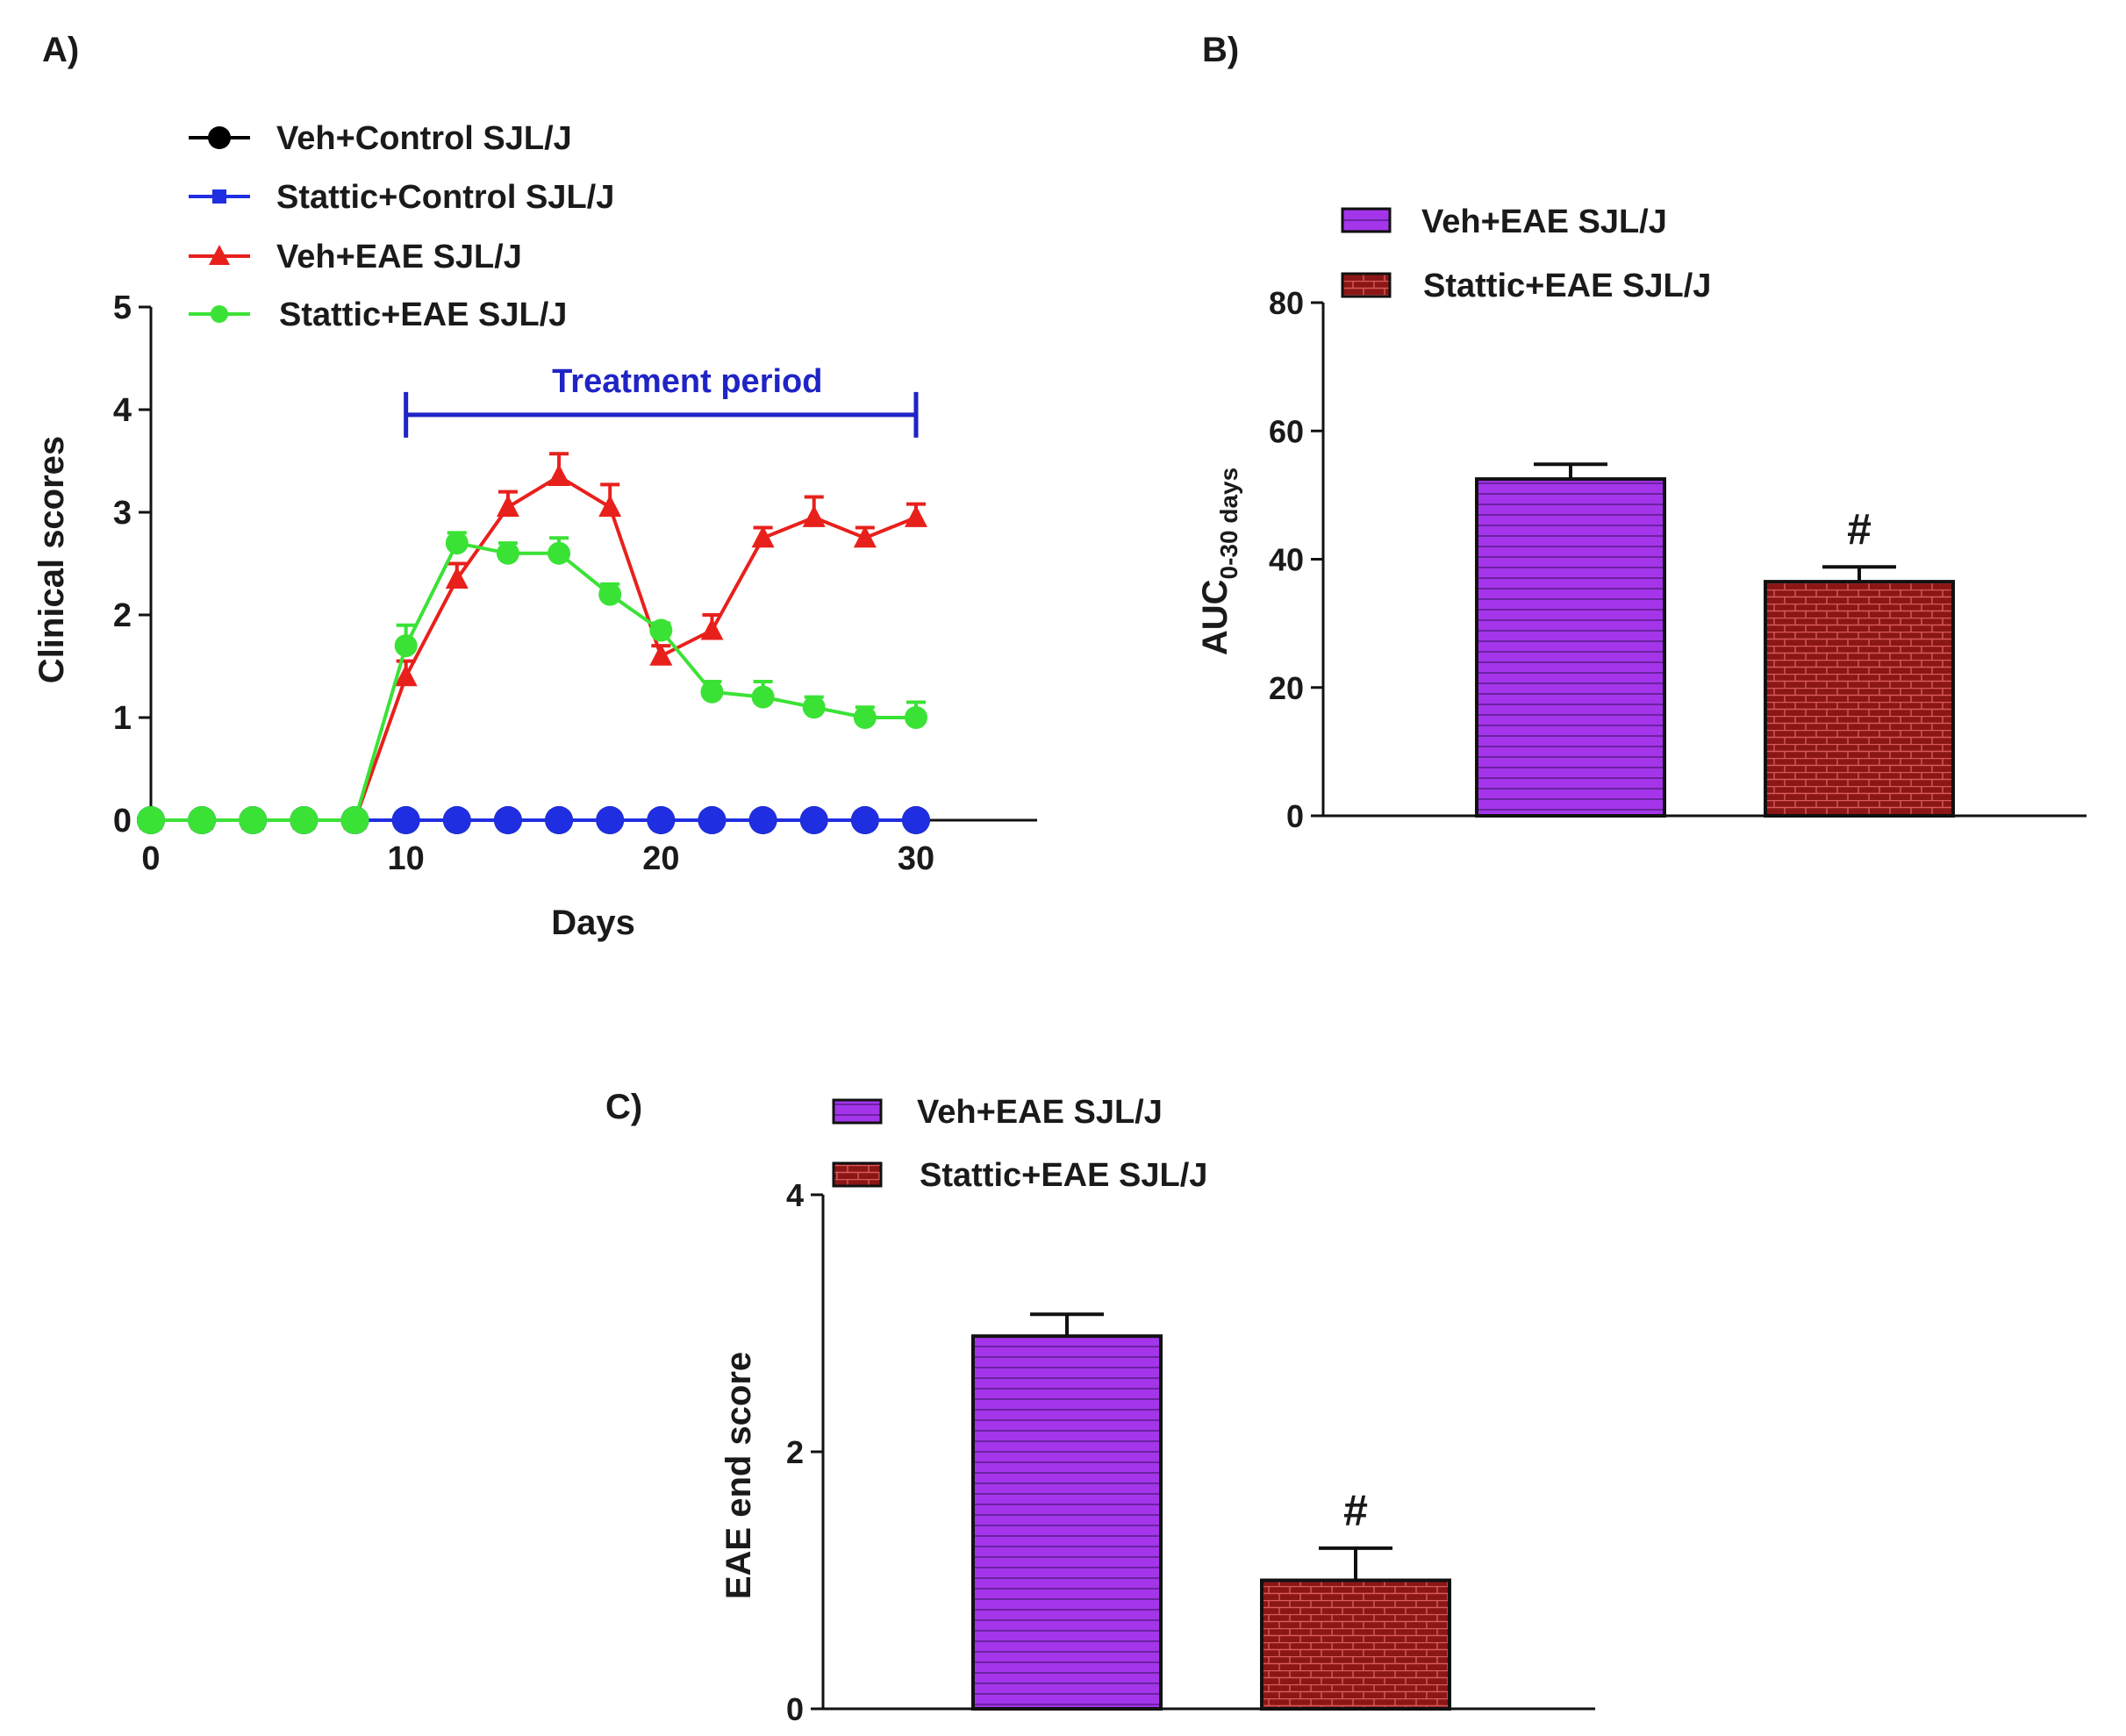 This screenshot has width=2126, height=1736. I want to click on series-line-veh-eae-sjl-j, so click(534, 648).